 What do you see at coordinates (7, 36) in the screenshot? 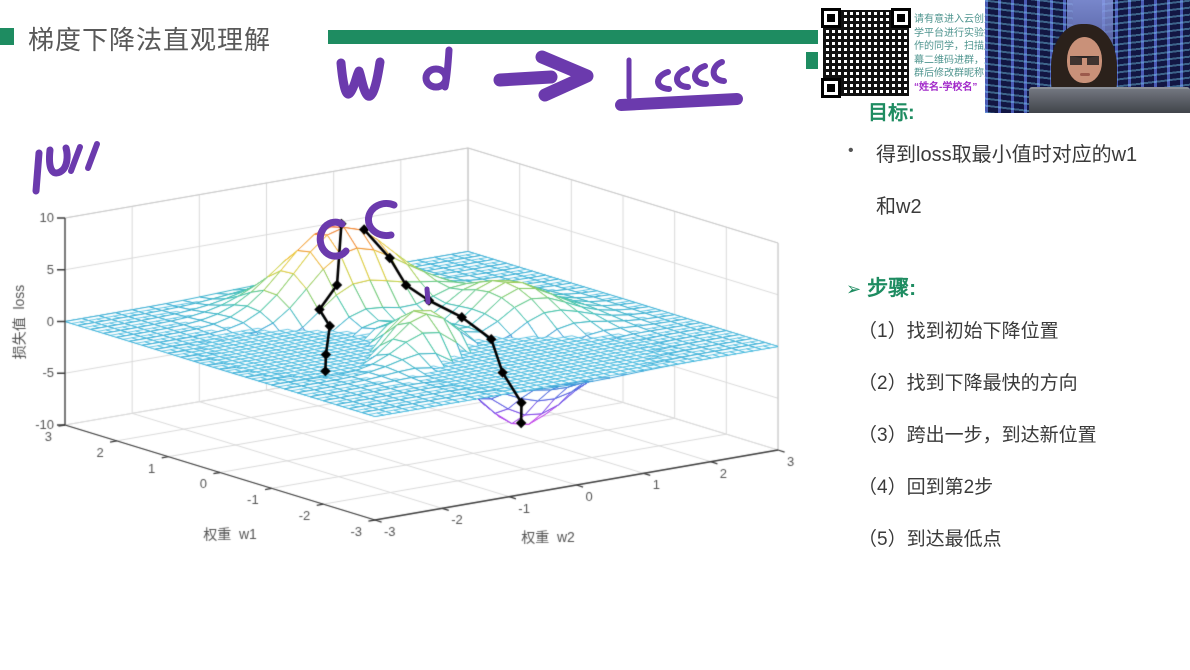
I see `title-accent-square` at bounding box center [7, 36].